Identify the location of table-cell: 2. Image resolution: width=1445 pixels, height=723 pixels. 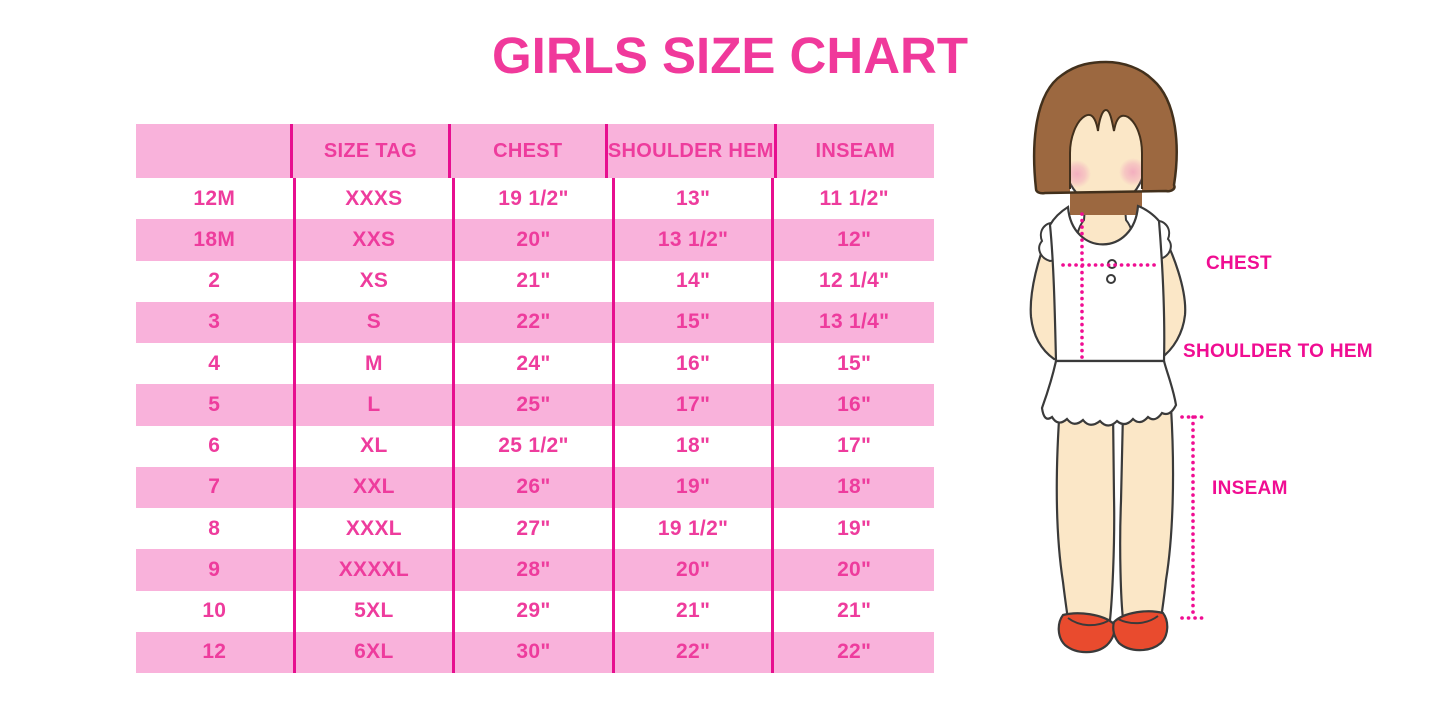
(216, 281).